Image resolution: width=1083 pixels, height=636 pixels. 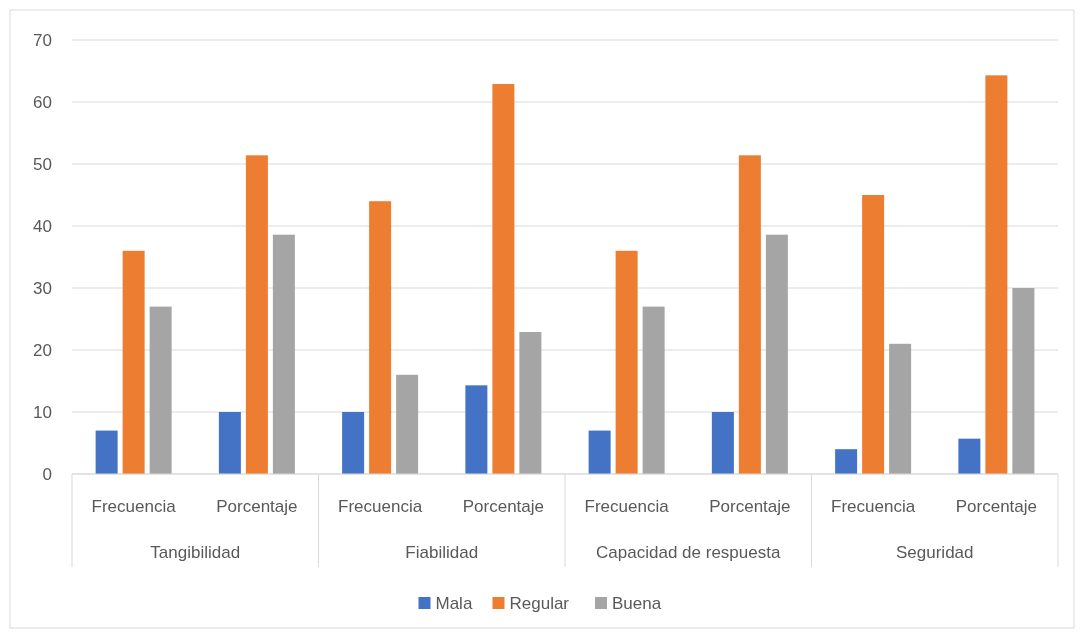 What do you see at coordinates (42, 412) in the screenshot?
I see `y-tick-label: 10` at bounding box center [42, 412].